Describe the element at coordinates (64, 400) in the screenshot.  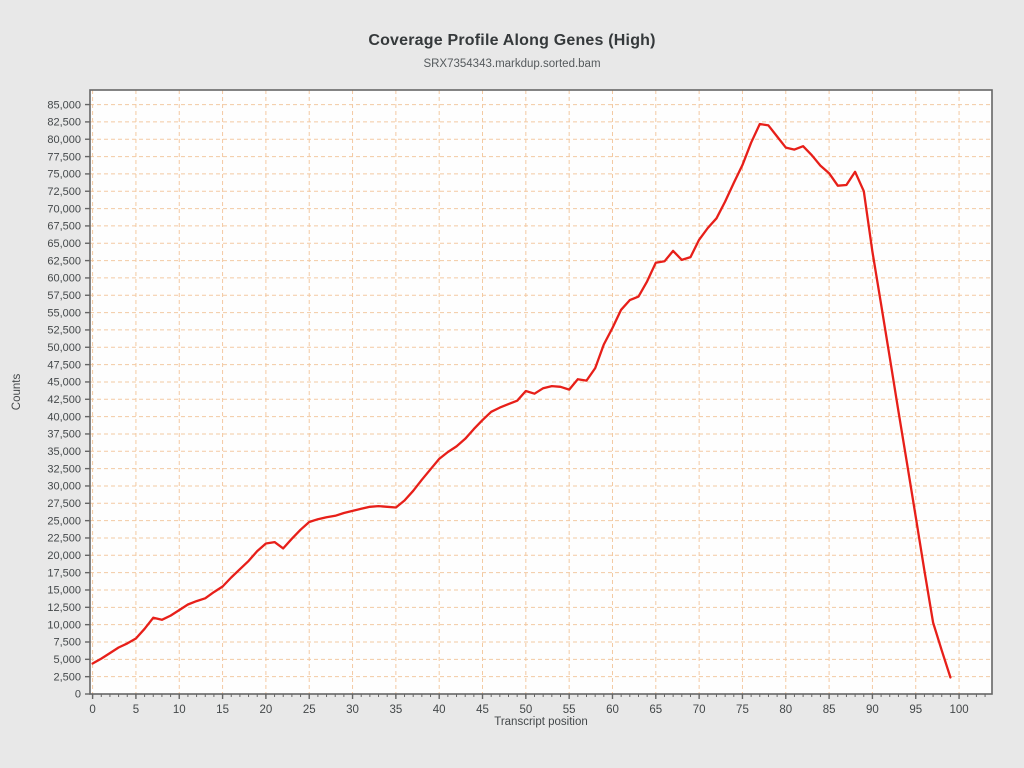
I see `y-tick-label: 42,500` at that location.